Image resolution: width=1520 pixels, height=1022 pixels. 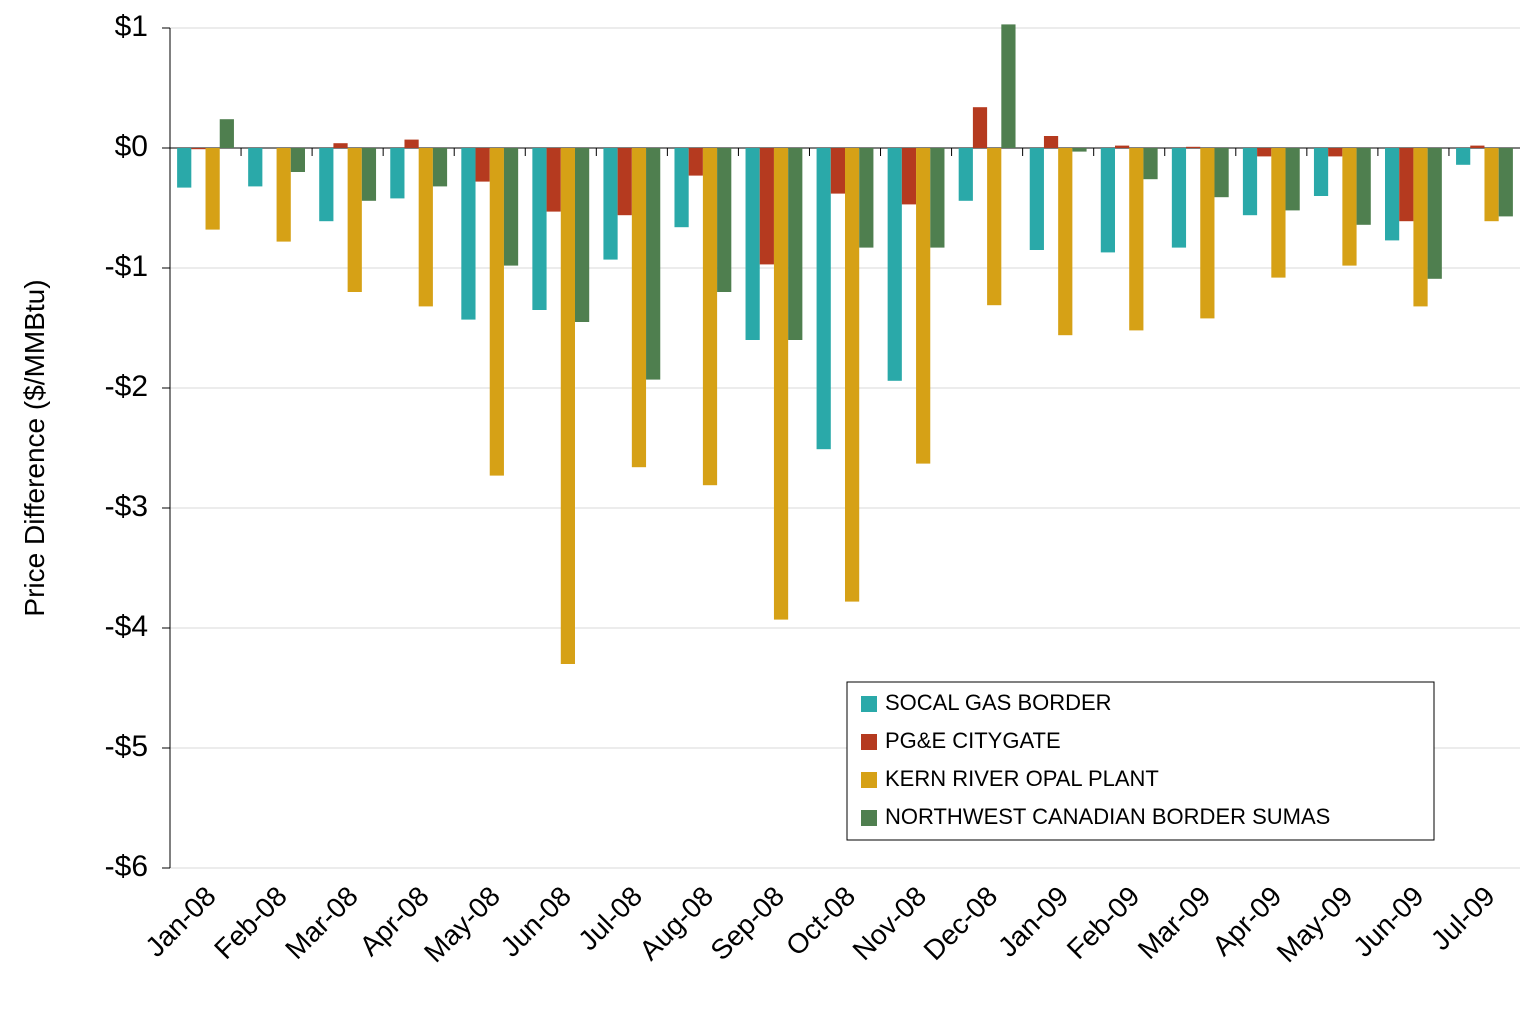 I want to click on y-tick-label: -$3, so click(x=126, y=506).